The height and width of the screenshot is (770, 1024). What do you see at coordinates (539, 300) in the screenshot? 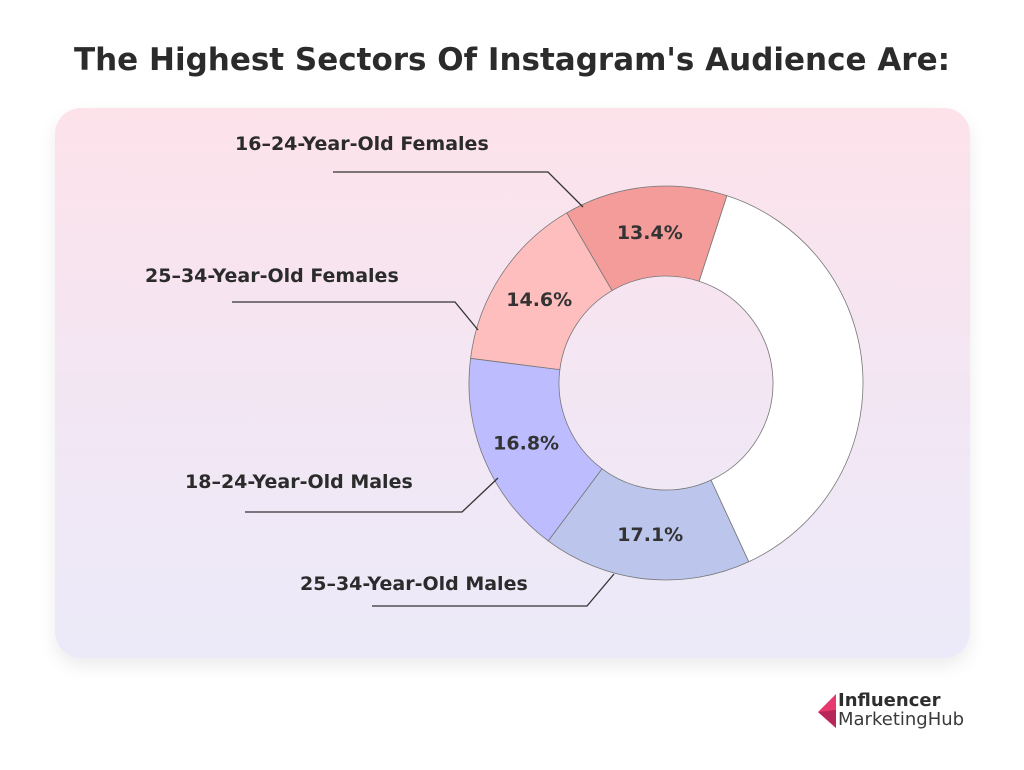
I see `slice-value-label: 14.6%` at bounding box center [539, 300].